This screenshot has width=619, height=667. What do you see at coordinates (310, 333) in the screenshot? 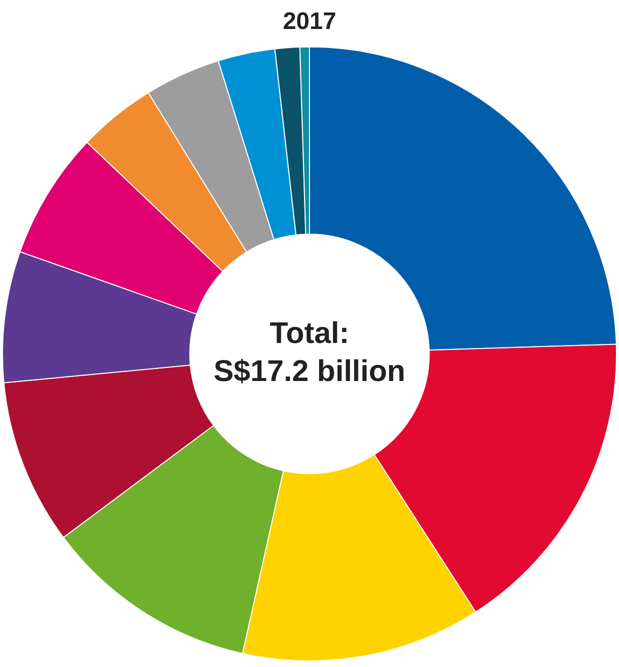
I see `text: Total:` at bounding box center [310, 333].